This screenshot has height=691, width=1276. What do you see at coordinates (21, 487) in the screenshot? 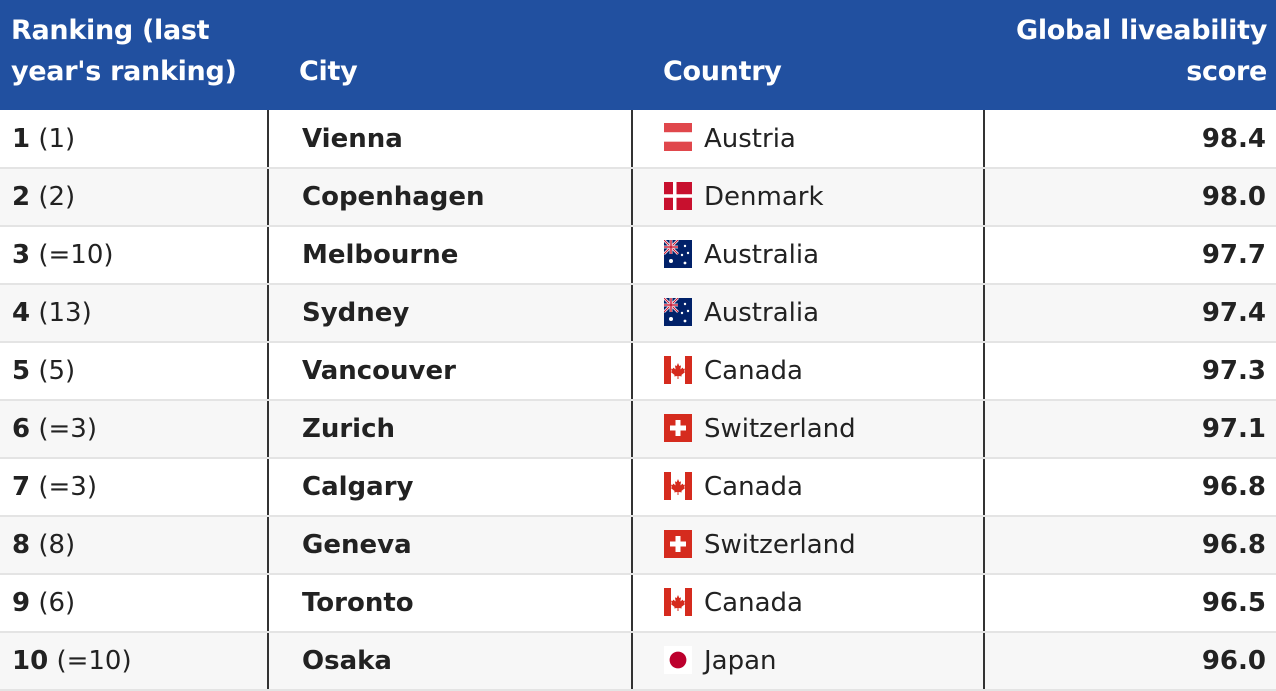
I see `current-rank: 7` at bounding box center [21, 487].